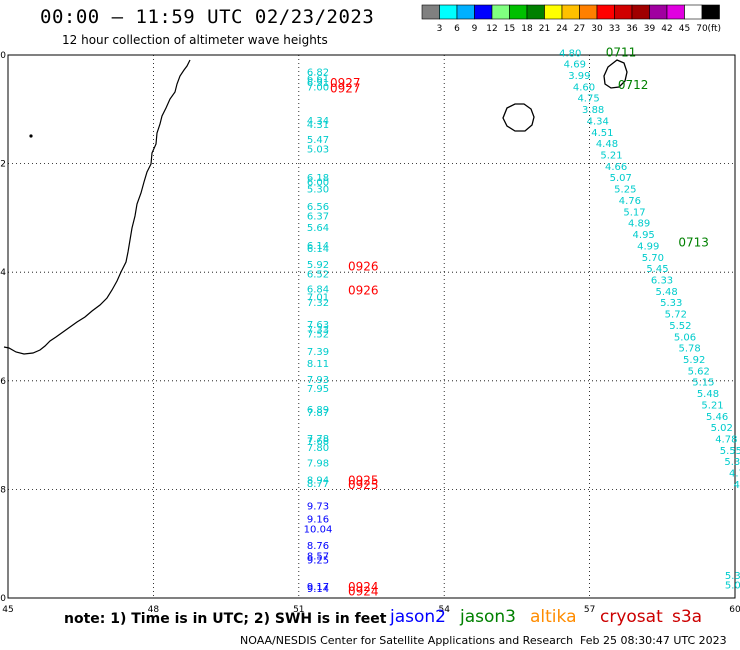 The height and width of the screenshot is (650, 740). What do you see at coordinates (671, 303) in the screenshot?
I see `wave-height-value: 5.33` at bounding box center [671, 303].